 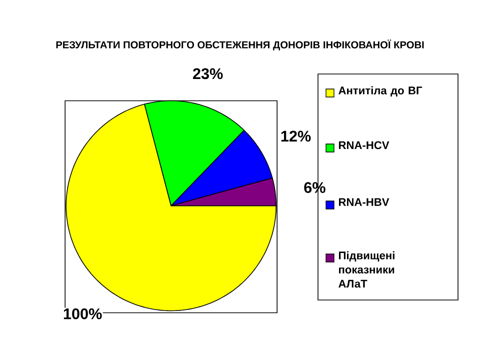 I want to click on data-label: 100%, so click(x=83, y=314).